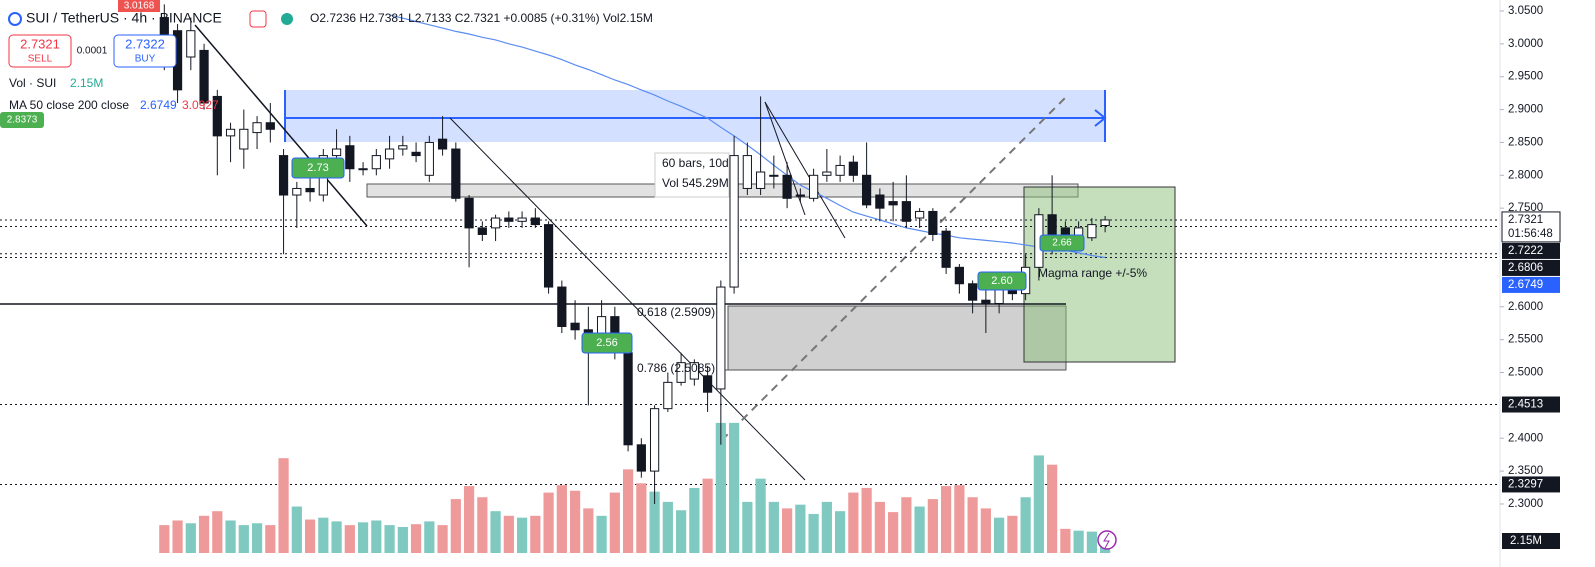  What do you see at coordinates (895, 267) in the screenshot?
I see `dashed-line` at bounding box center [895, 267].